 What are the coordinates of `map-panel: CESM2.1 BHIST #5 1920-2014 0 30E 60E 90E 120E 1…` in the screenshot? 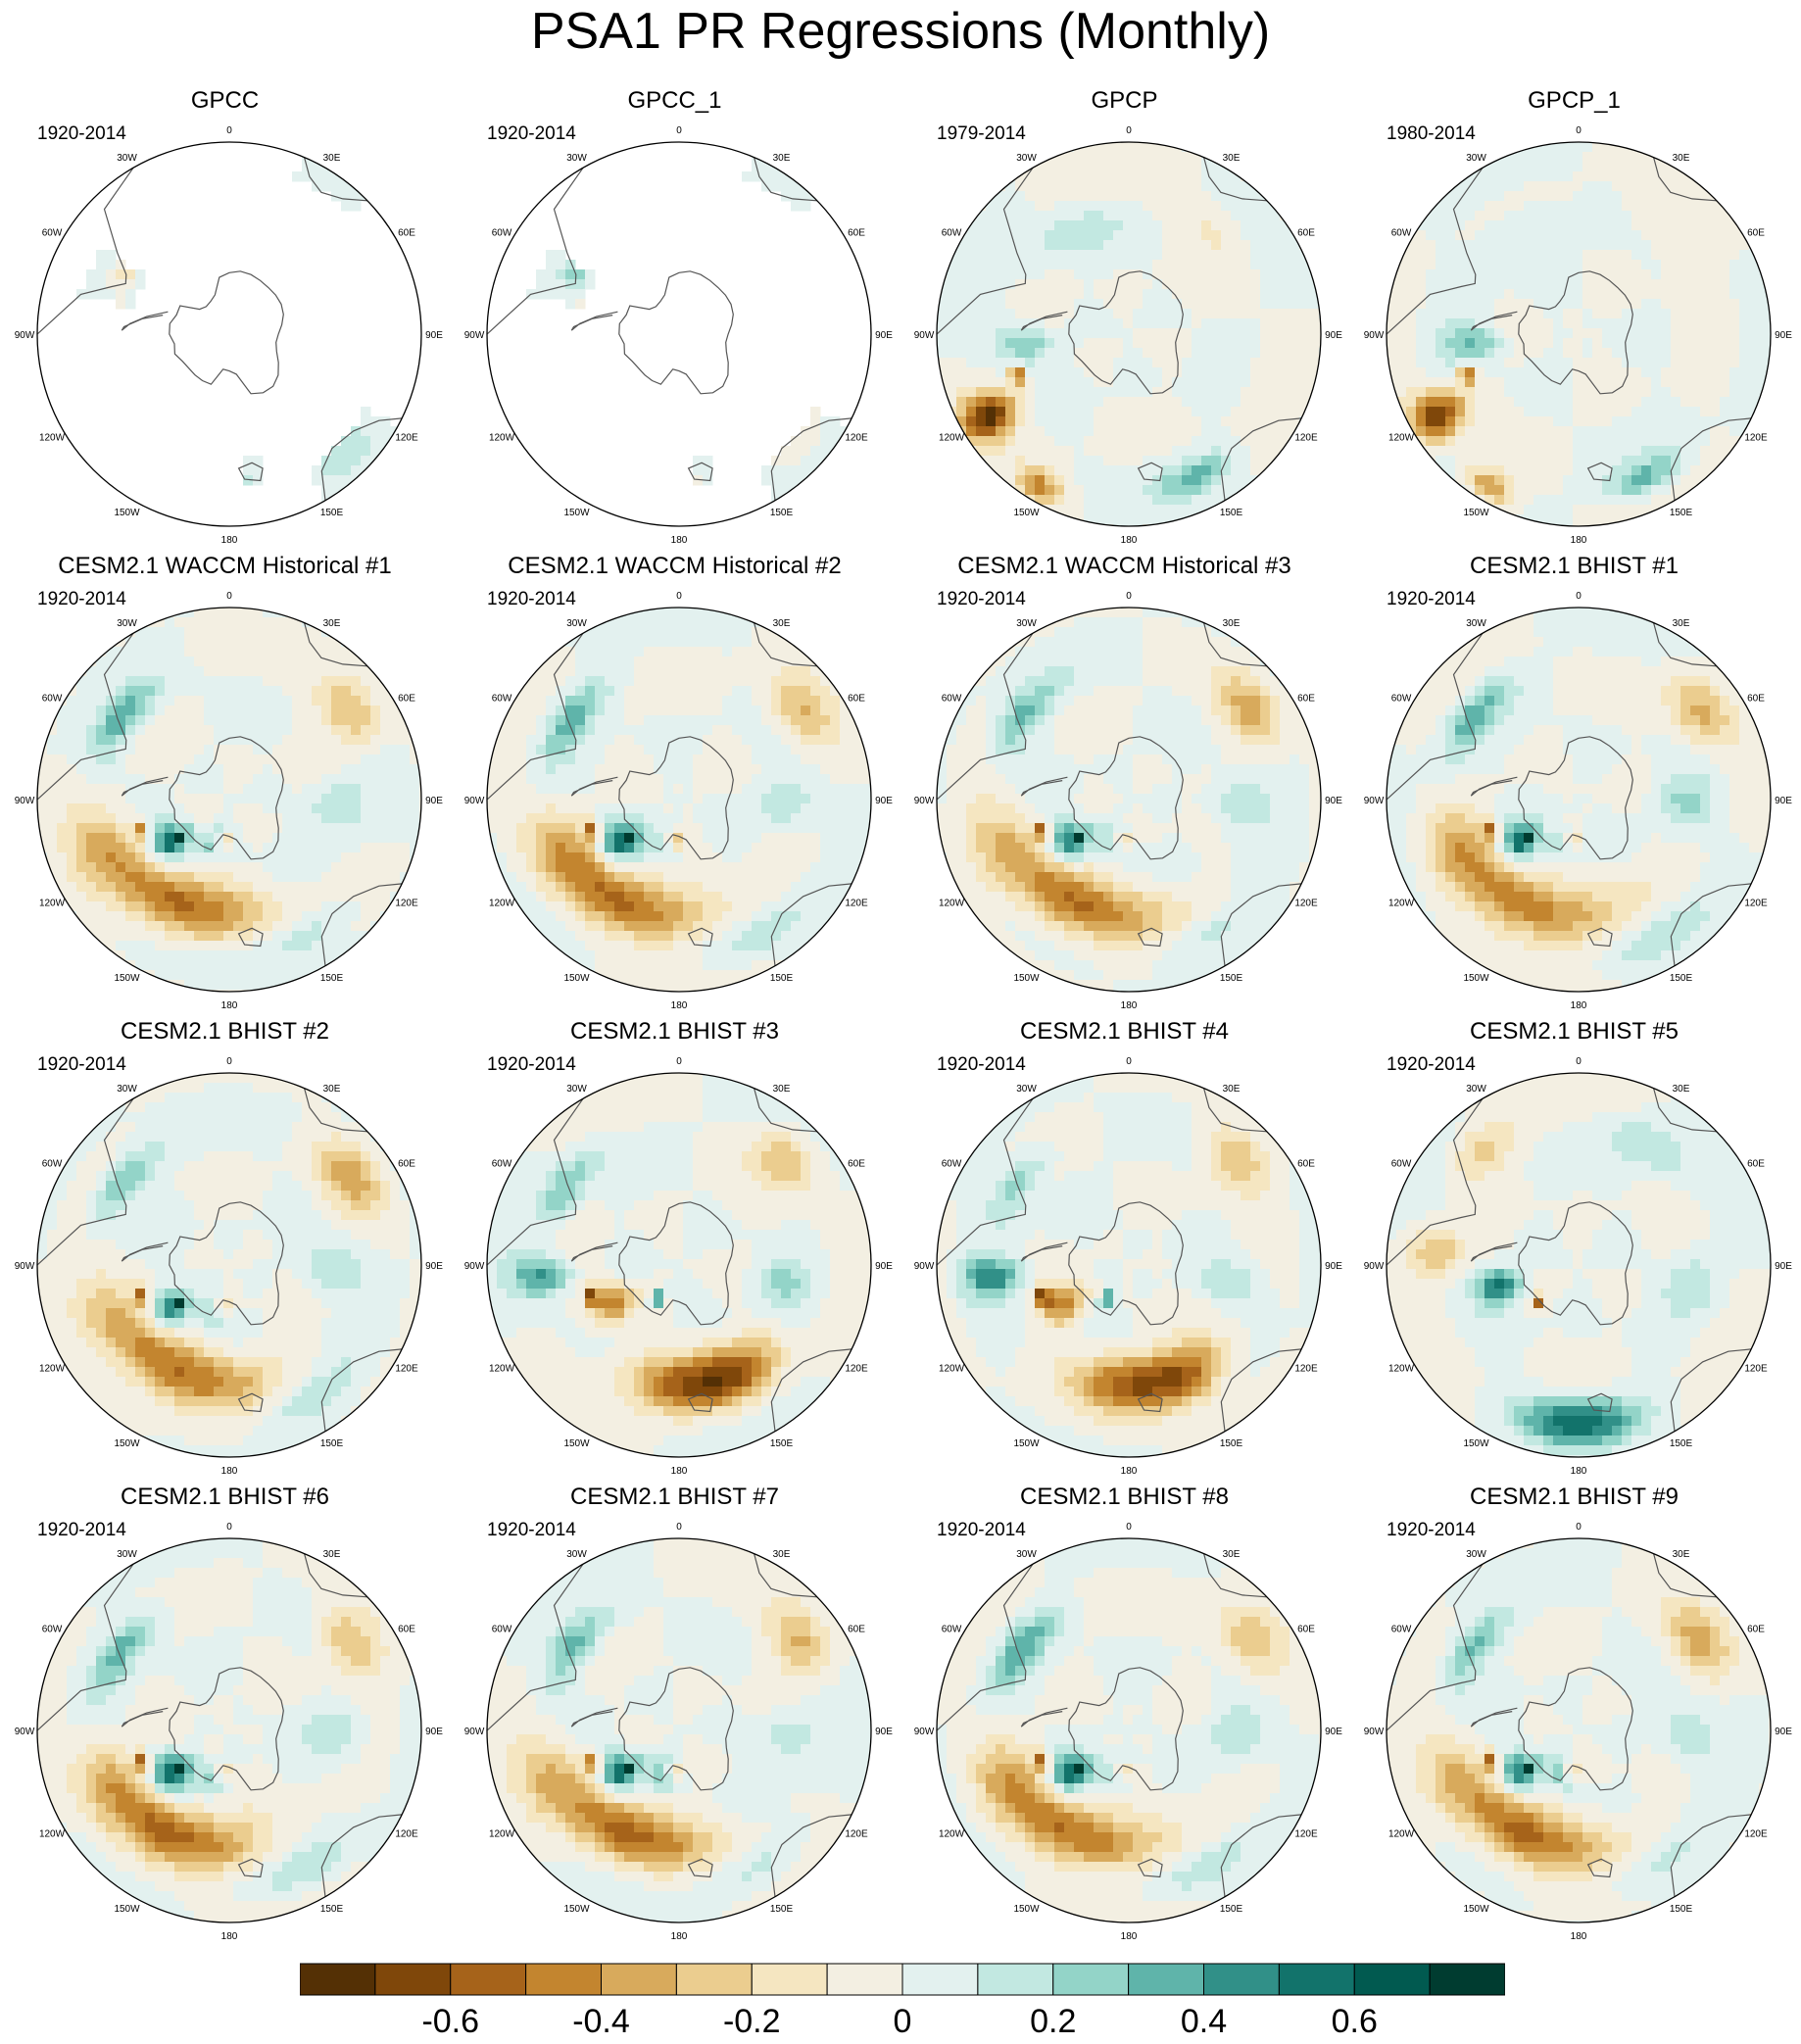 It's located at (1574, 1250).